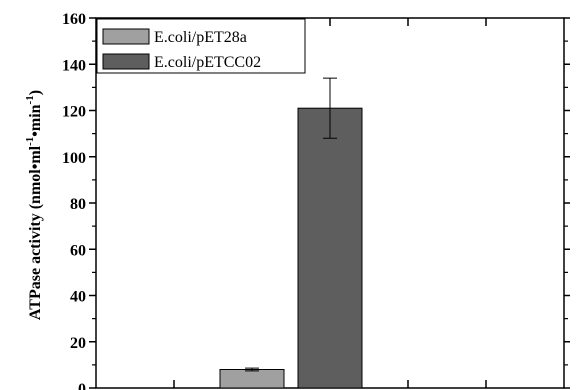 This screenshot has height=390, width=578. What do you see at coordinates (78, 204) in the screenshot?
I see `y-tick-label: 80` at bounding box center [78, 204].